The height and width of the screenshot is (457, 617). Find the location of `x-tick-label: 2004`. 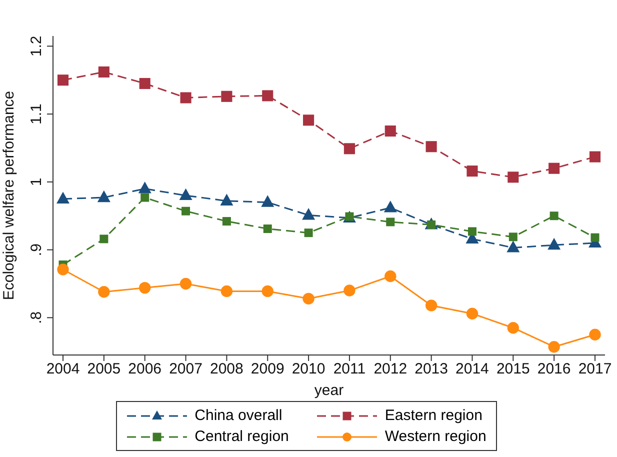

x-tick-label: 2004 is located at coordinates (63, 369).